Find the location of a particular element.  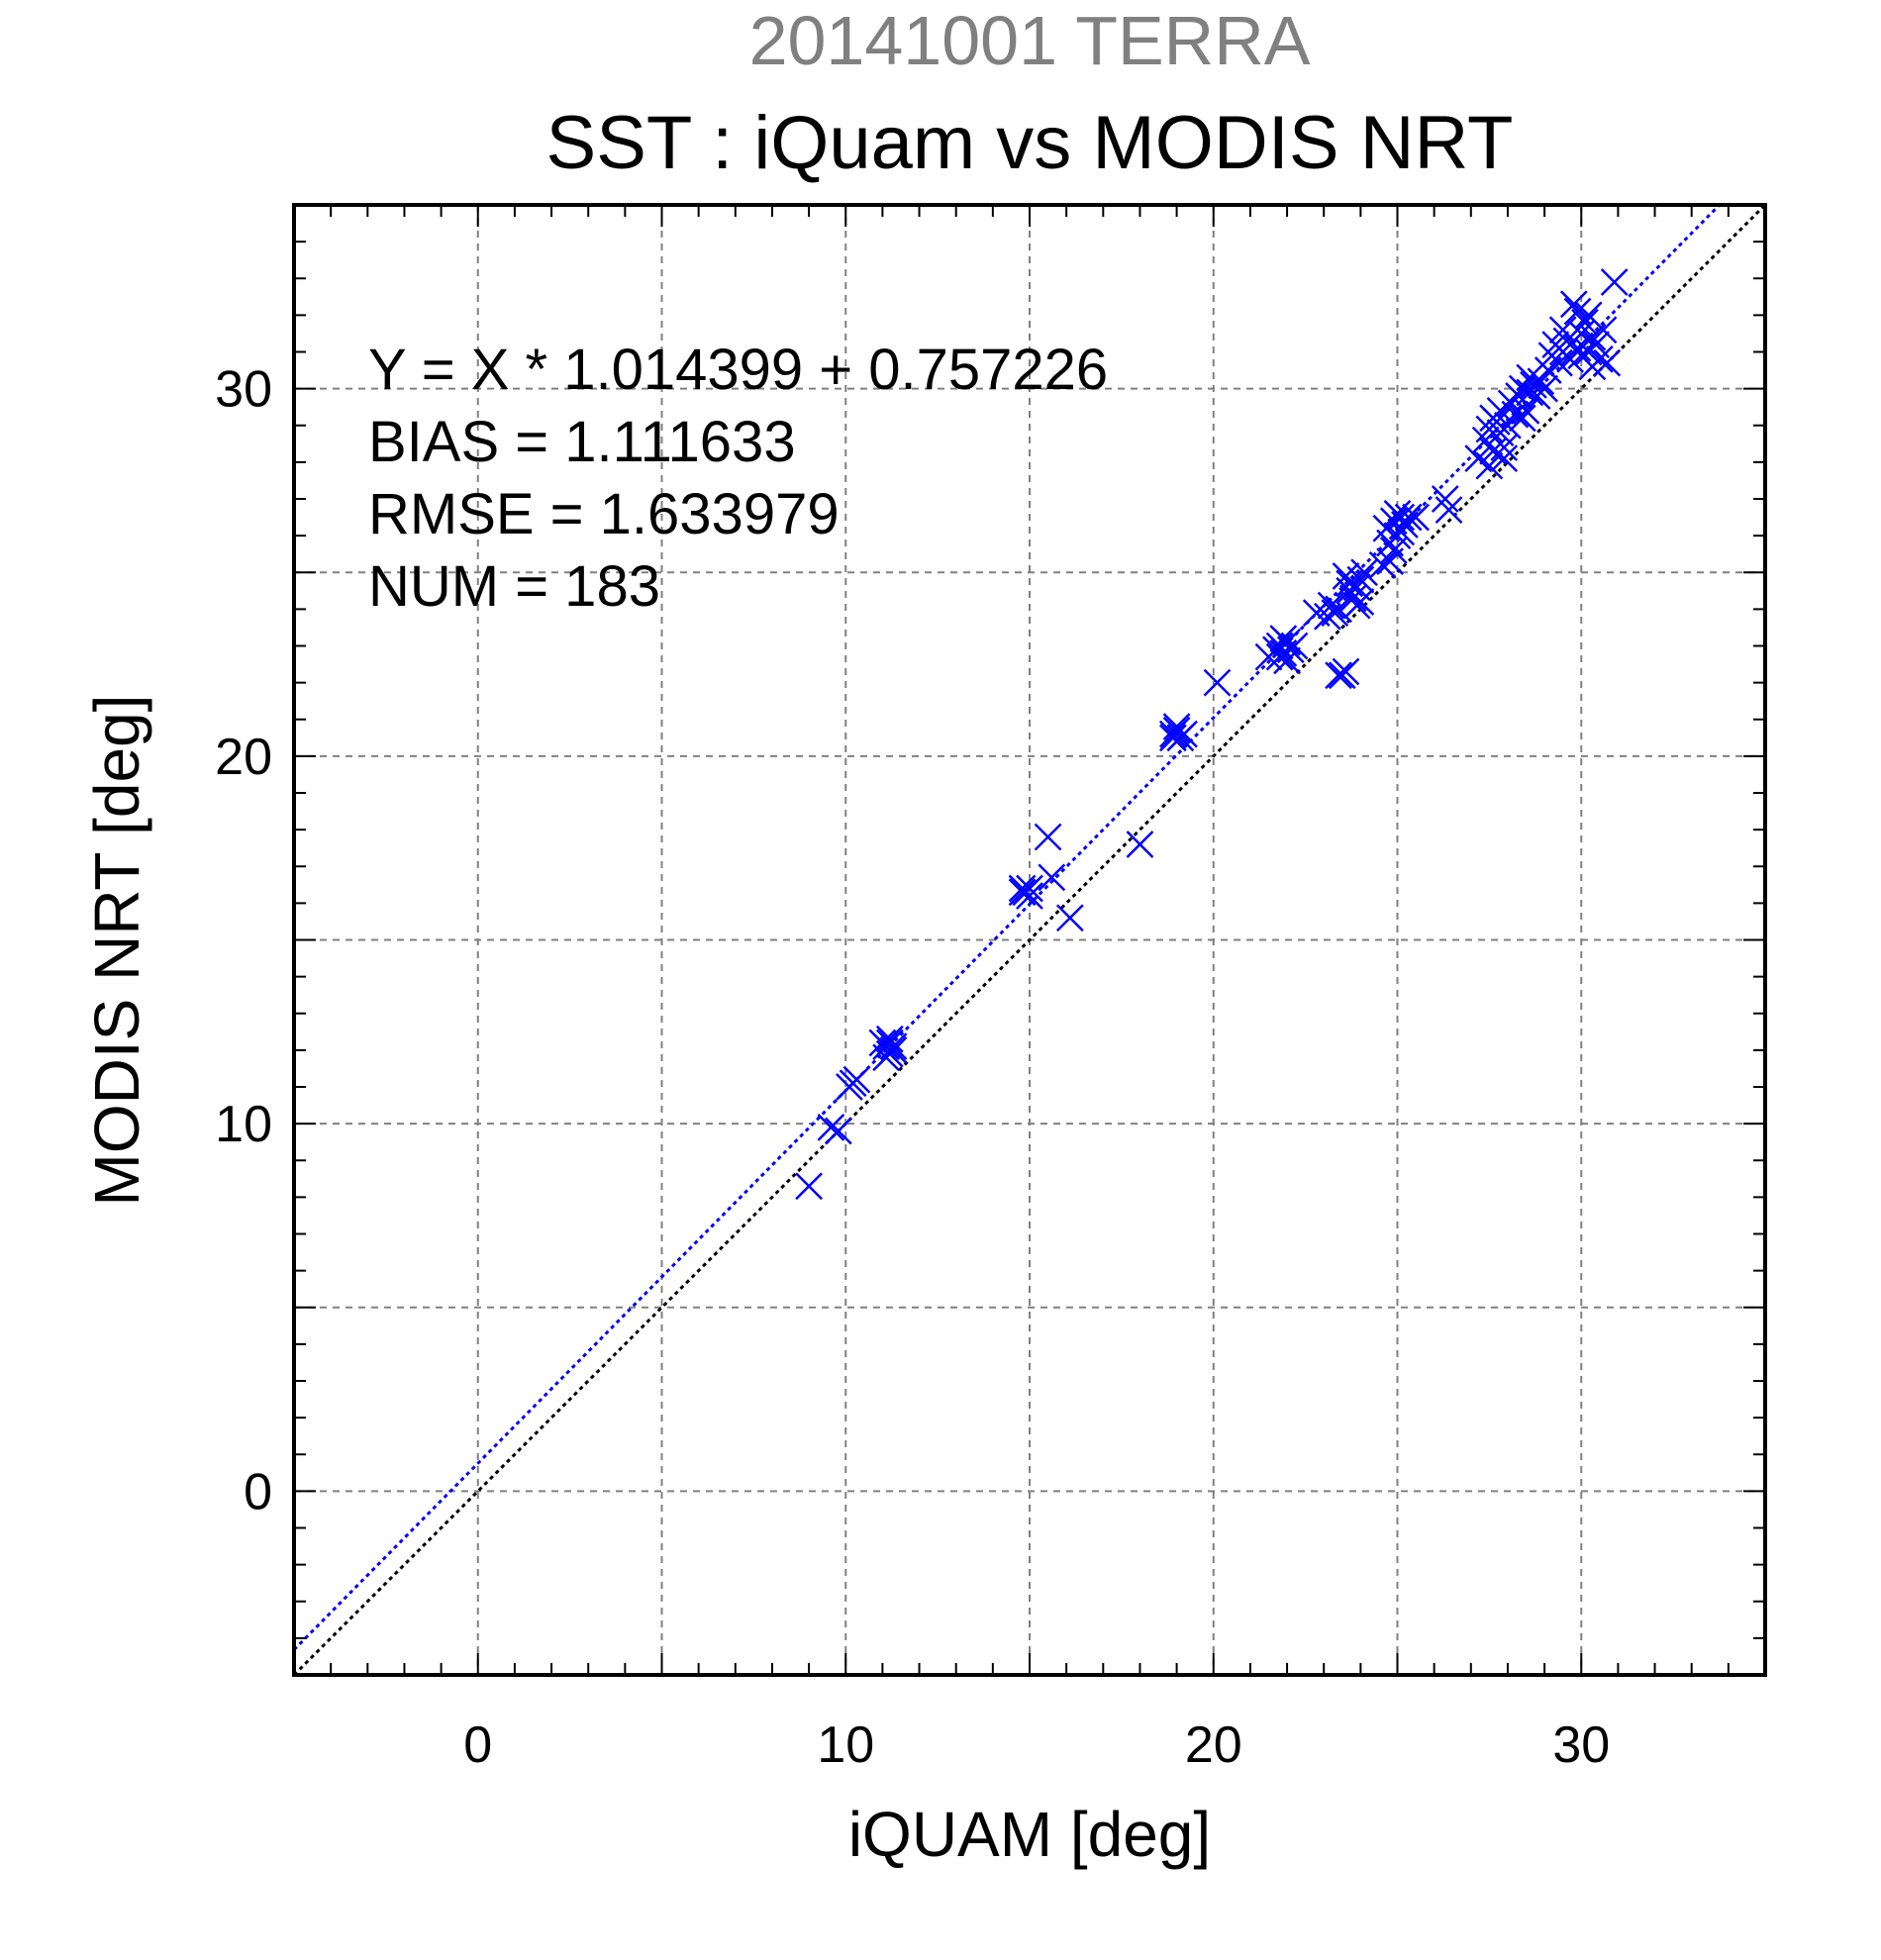

x-tick-label: 0 is located at coordinates (477, 1745).